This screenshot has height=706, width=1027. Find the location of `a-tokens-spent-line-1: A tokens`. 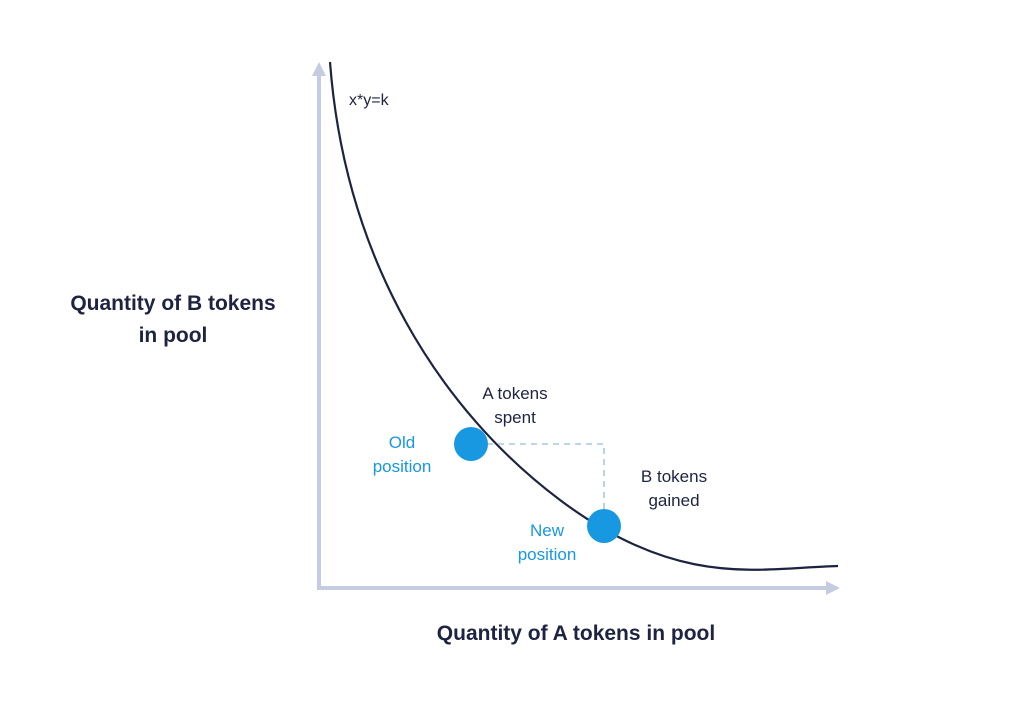

a-tokens-spent-line-1: A tokens is located at coordinates (515, 393).